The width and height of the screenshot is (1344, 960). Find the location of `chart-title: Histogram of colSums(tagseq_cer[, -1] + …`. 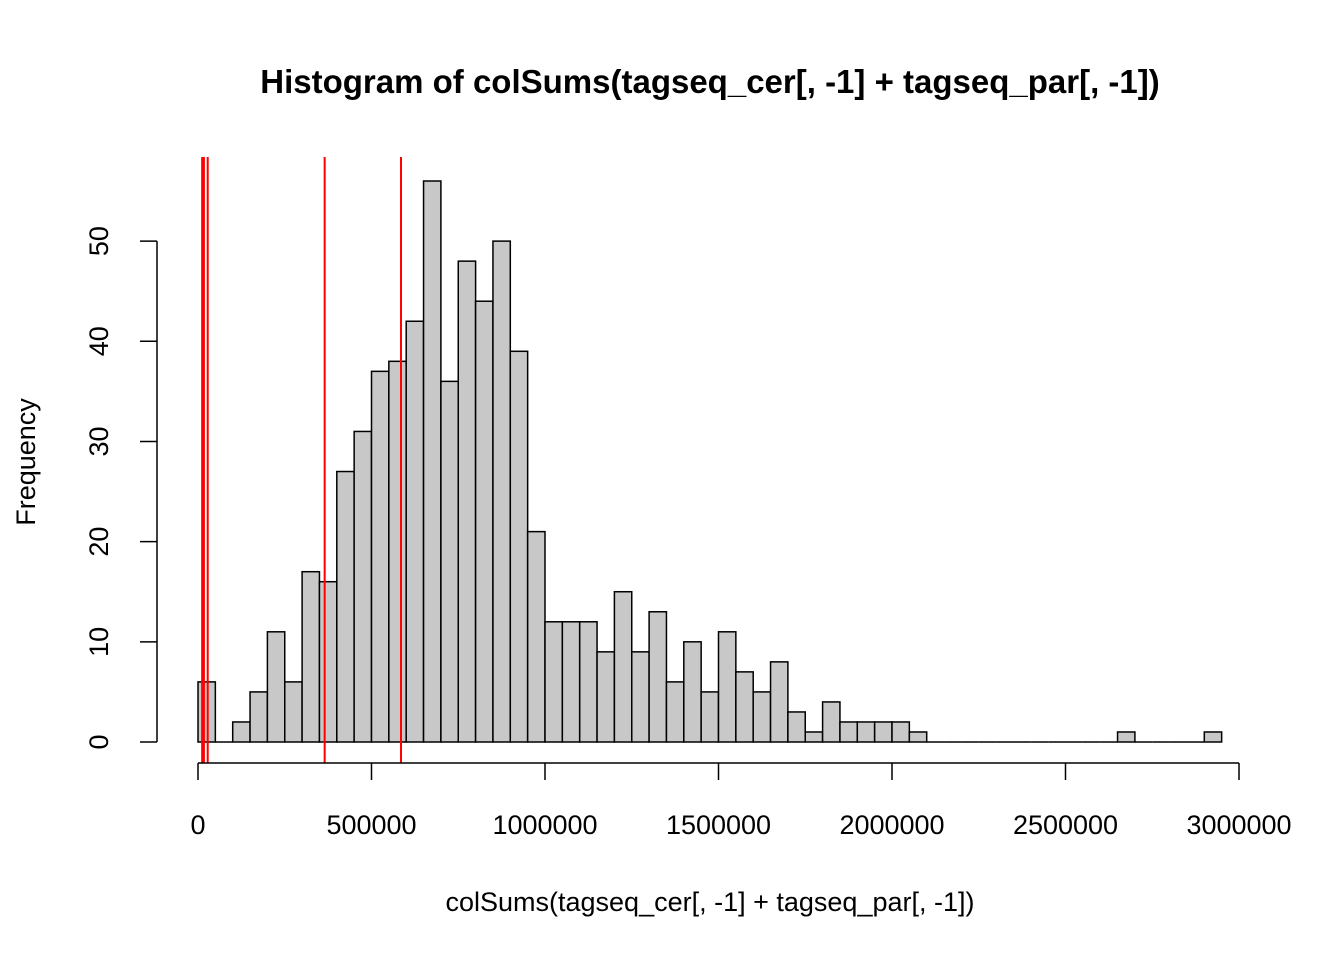

chart-title: Histogram of colSums(tagseq_cer[, -1] + … is located at coordinates (709, 81).